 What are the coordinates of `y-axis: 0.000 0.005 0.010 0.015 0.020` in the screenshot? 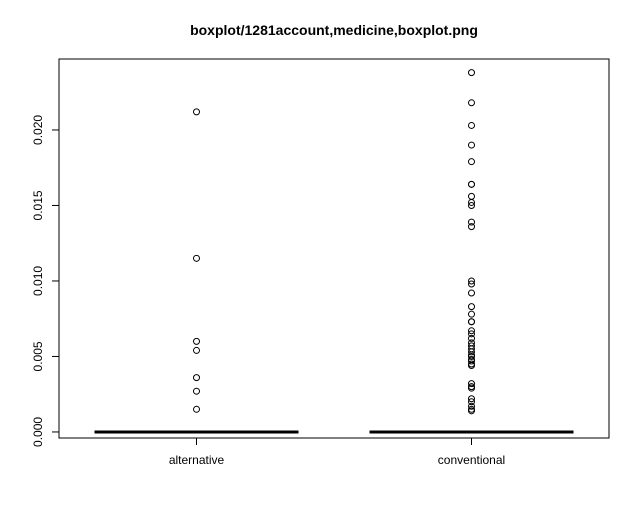 It's located at (45, 281).